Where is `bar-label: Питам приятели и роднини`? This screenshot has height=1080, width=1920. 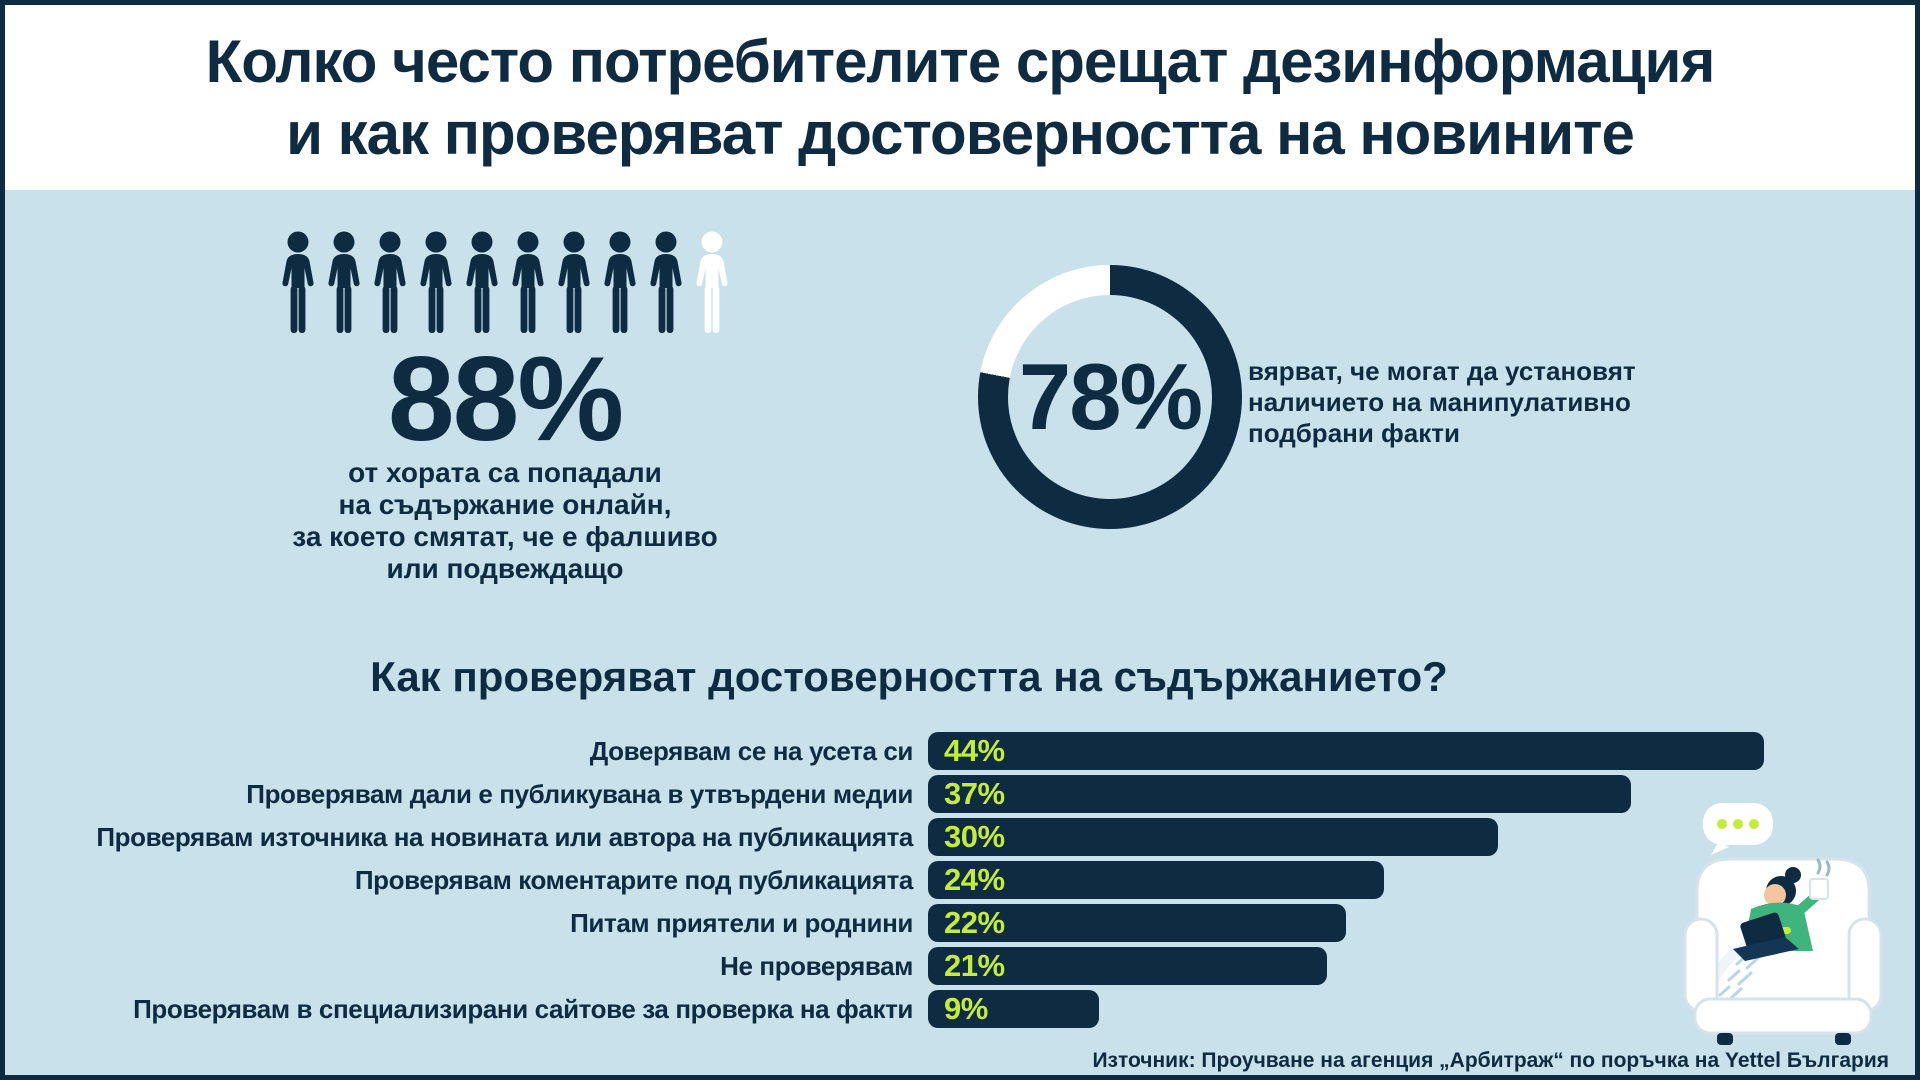 bar-label: Питам приятели и роднини is located at coordinates (741, 922).